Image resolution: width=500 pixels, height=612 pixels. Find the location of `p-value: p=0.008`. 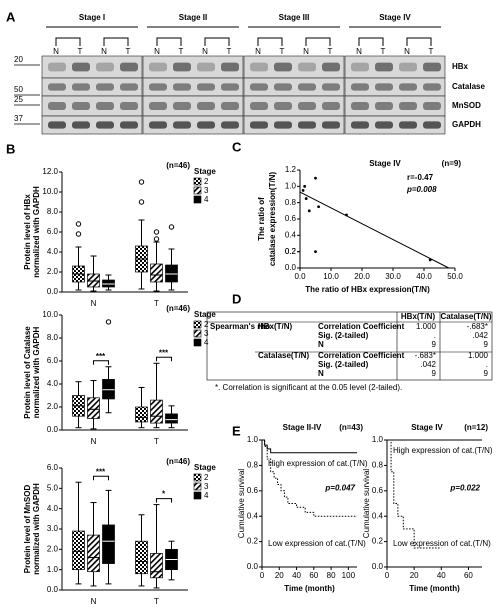

p-value: p=0.008 is located at coordinates (421, 189).